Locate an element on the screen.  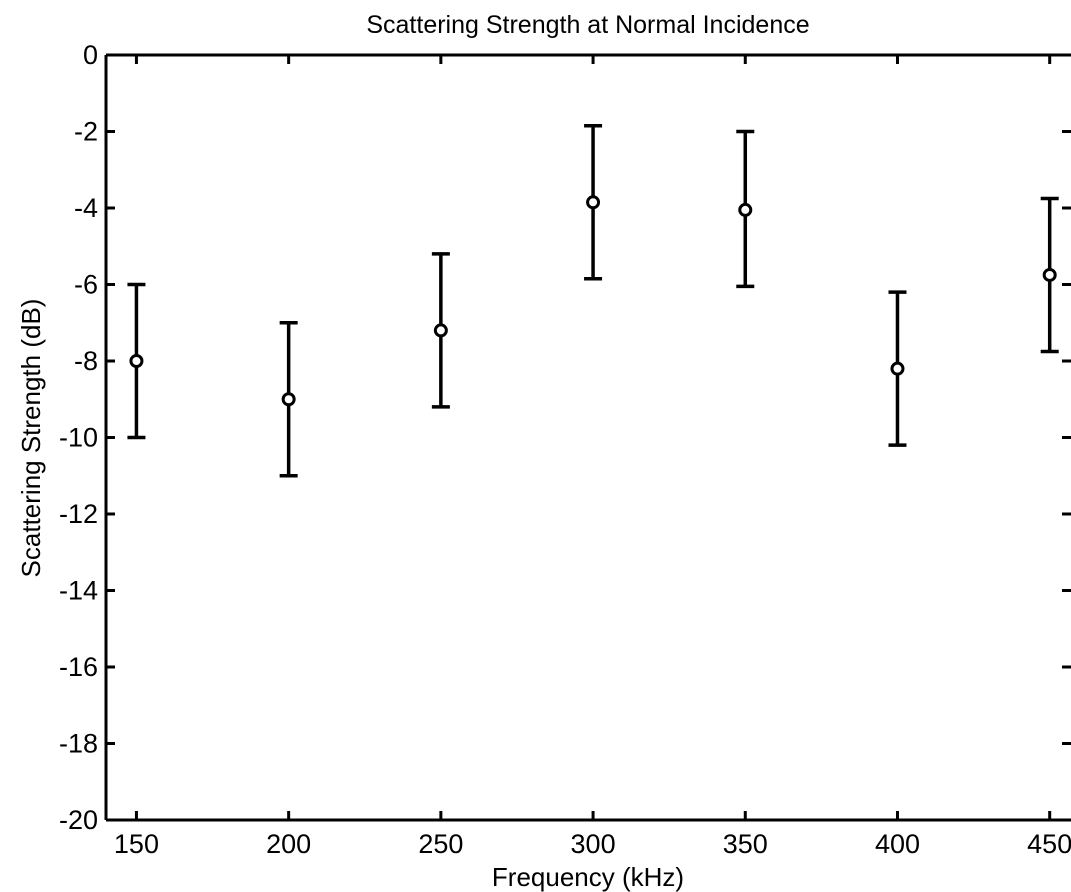
y-axis-label: Scattering Strength (dB) is located at coordinates (31, 438).